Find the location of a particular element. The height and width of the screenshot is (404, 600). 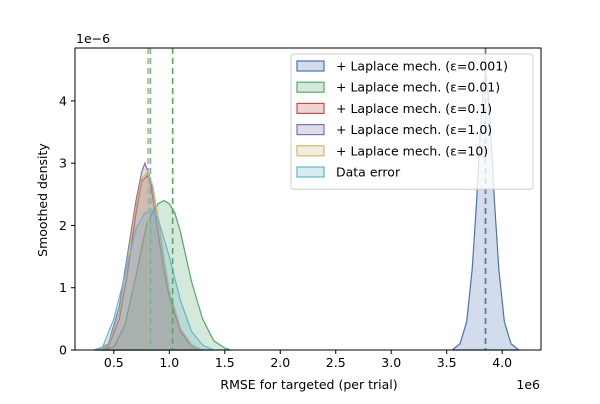

y-tick-label: 1 is located at coordinates (63, 287).